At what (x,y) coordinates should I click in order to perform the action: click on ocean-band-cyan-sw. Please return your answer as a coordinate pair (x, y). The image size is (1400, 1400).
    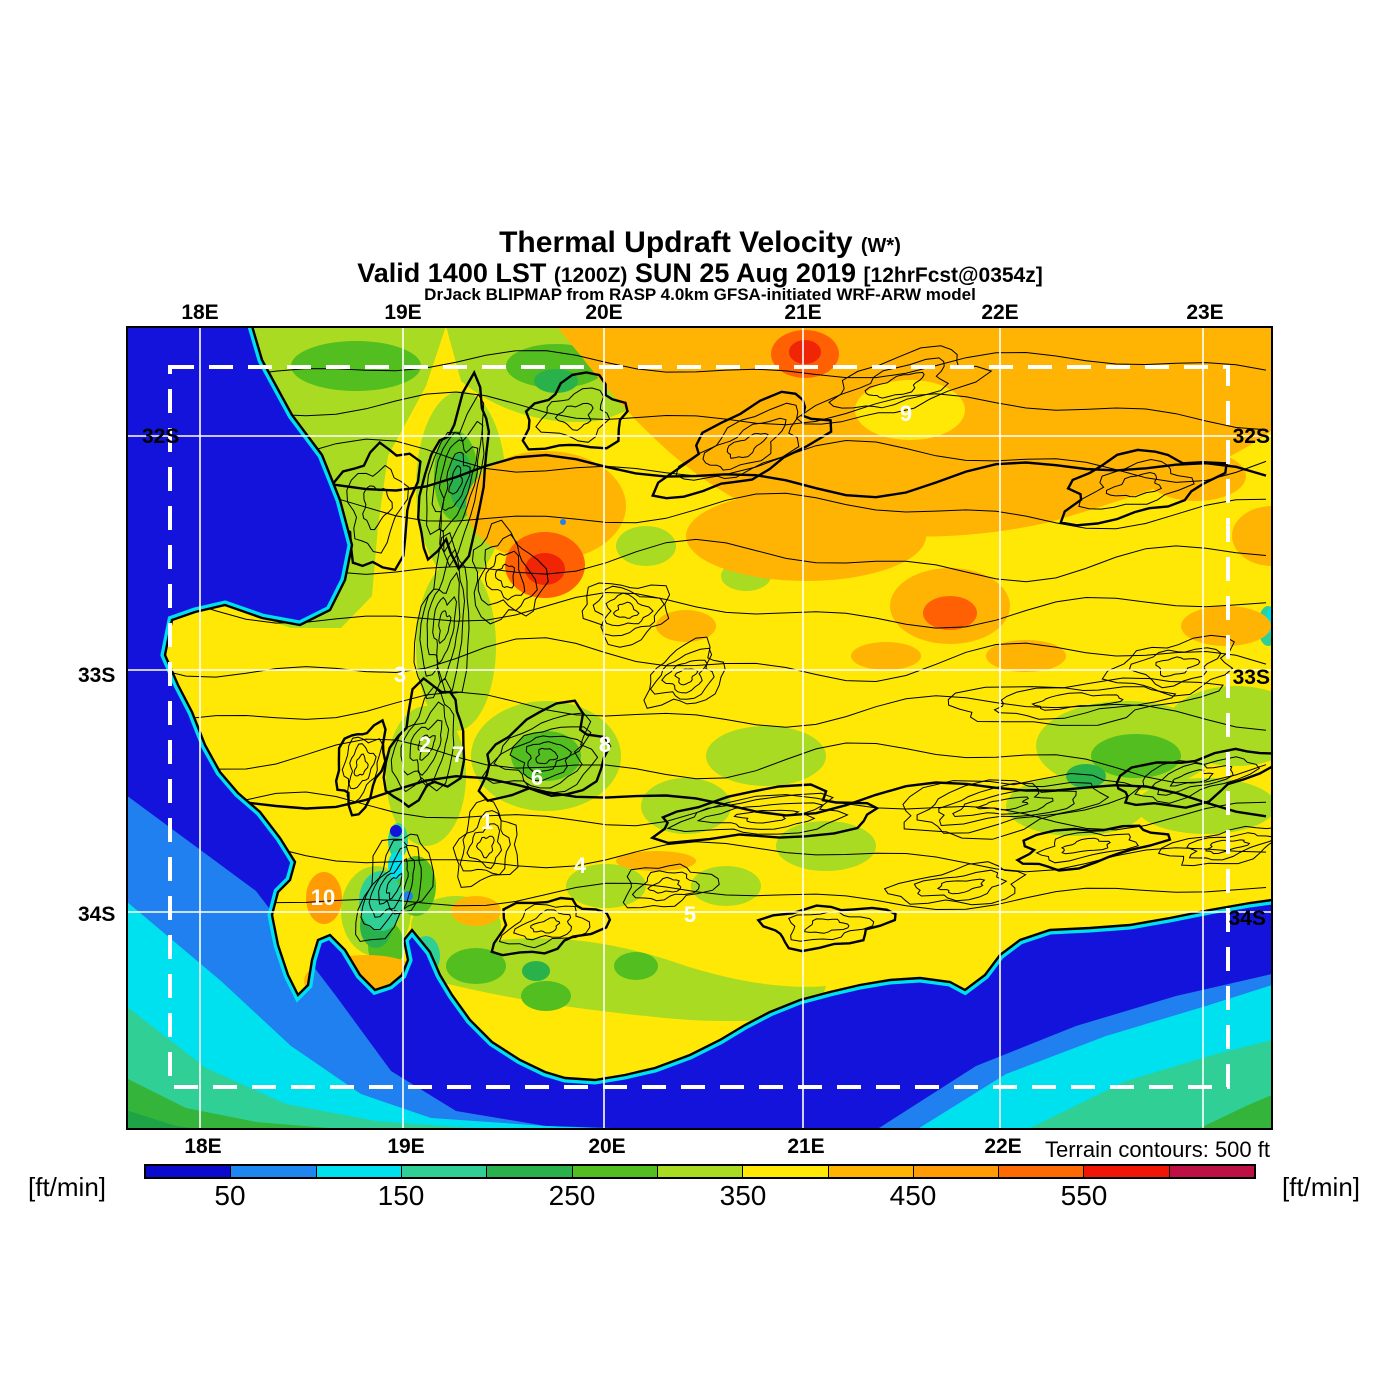
    Looking at the image, I should click on (386, 1015).